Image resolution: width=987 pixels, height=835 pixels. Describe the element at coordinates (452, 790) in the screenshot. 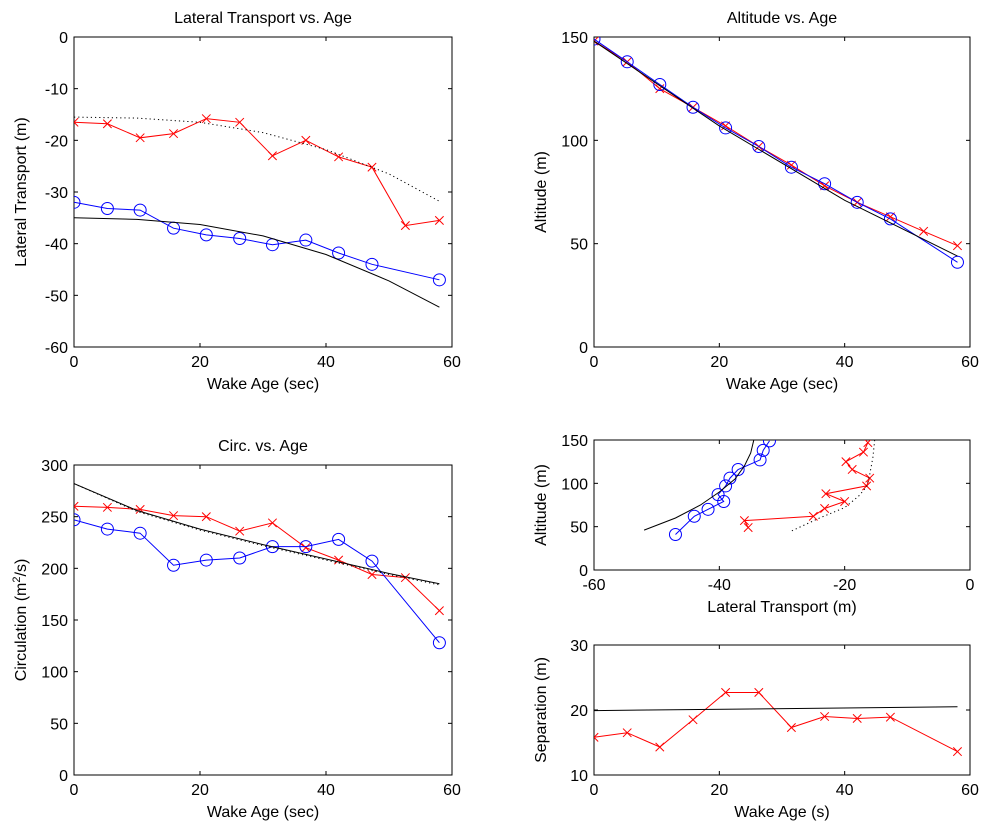

I see `x-tick-label: 60` at that location.